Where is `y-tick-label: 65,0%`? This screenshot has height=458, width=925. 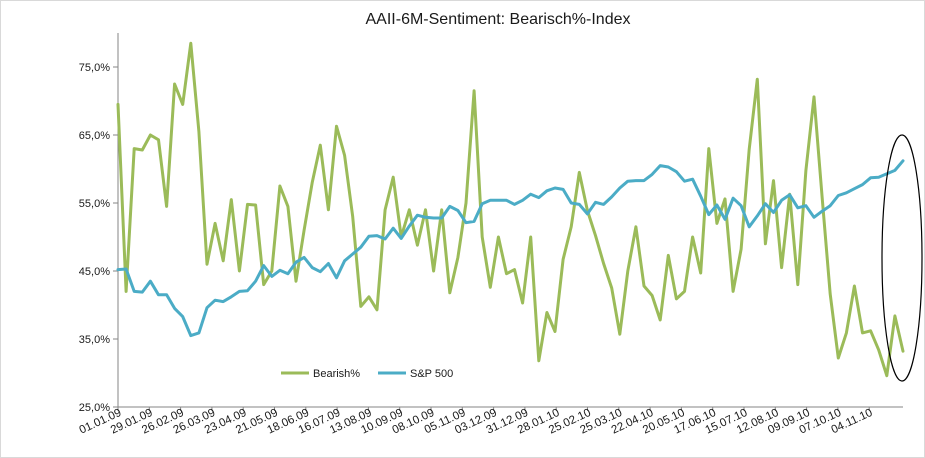
y-tick-label: 65,0% is located at coordinates (94, 136).